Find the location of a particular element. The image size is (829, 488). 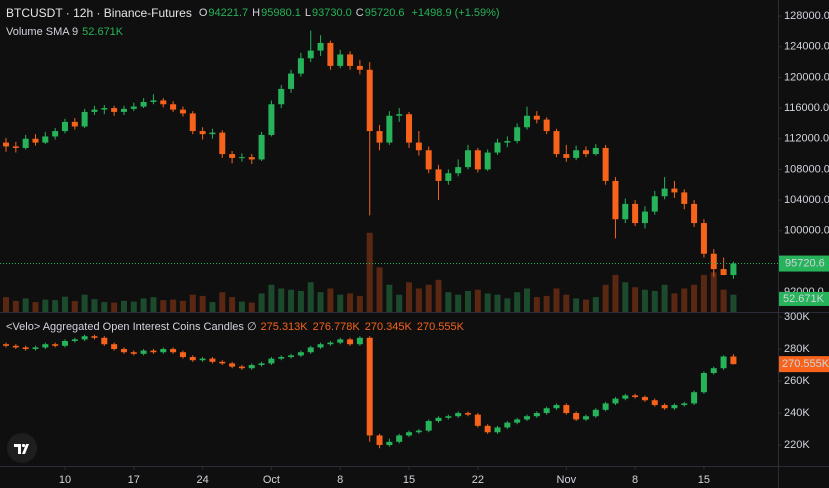

x-tick-label: Nov is located at coordinates (567, 480).